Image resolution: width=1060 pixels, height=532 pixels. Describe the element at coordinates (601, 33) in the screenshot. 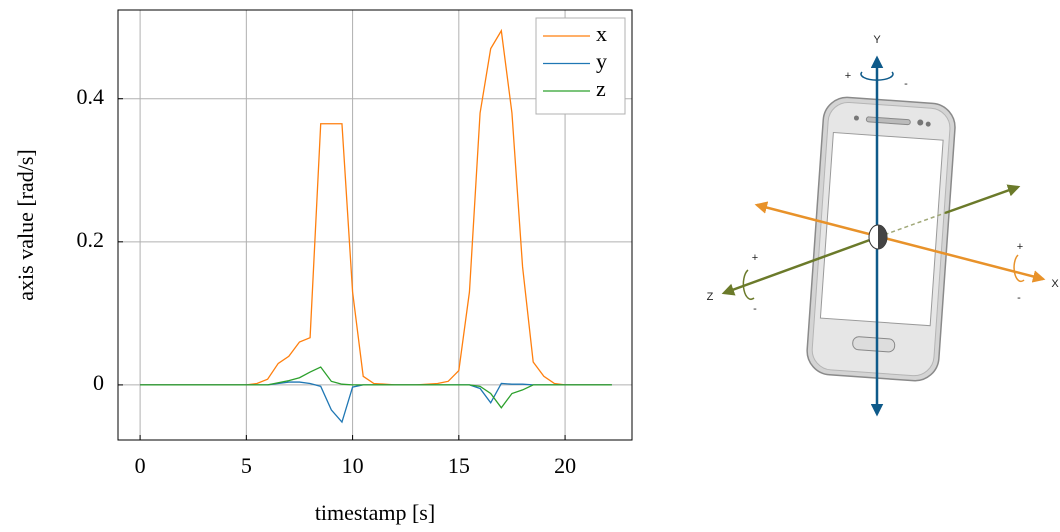

I see `legend-label: x` at that location.